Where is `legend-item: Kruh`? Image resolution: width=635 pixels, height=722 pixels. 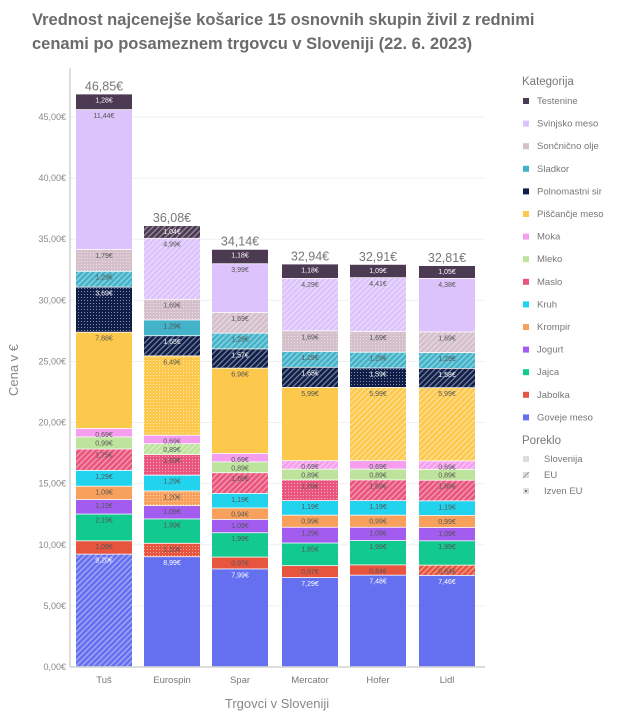
legend-item: Kruh is located at coordinates (540, 304).